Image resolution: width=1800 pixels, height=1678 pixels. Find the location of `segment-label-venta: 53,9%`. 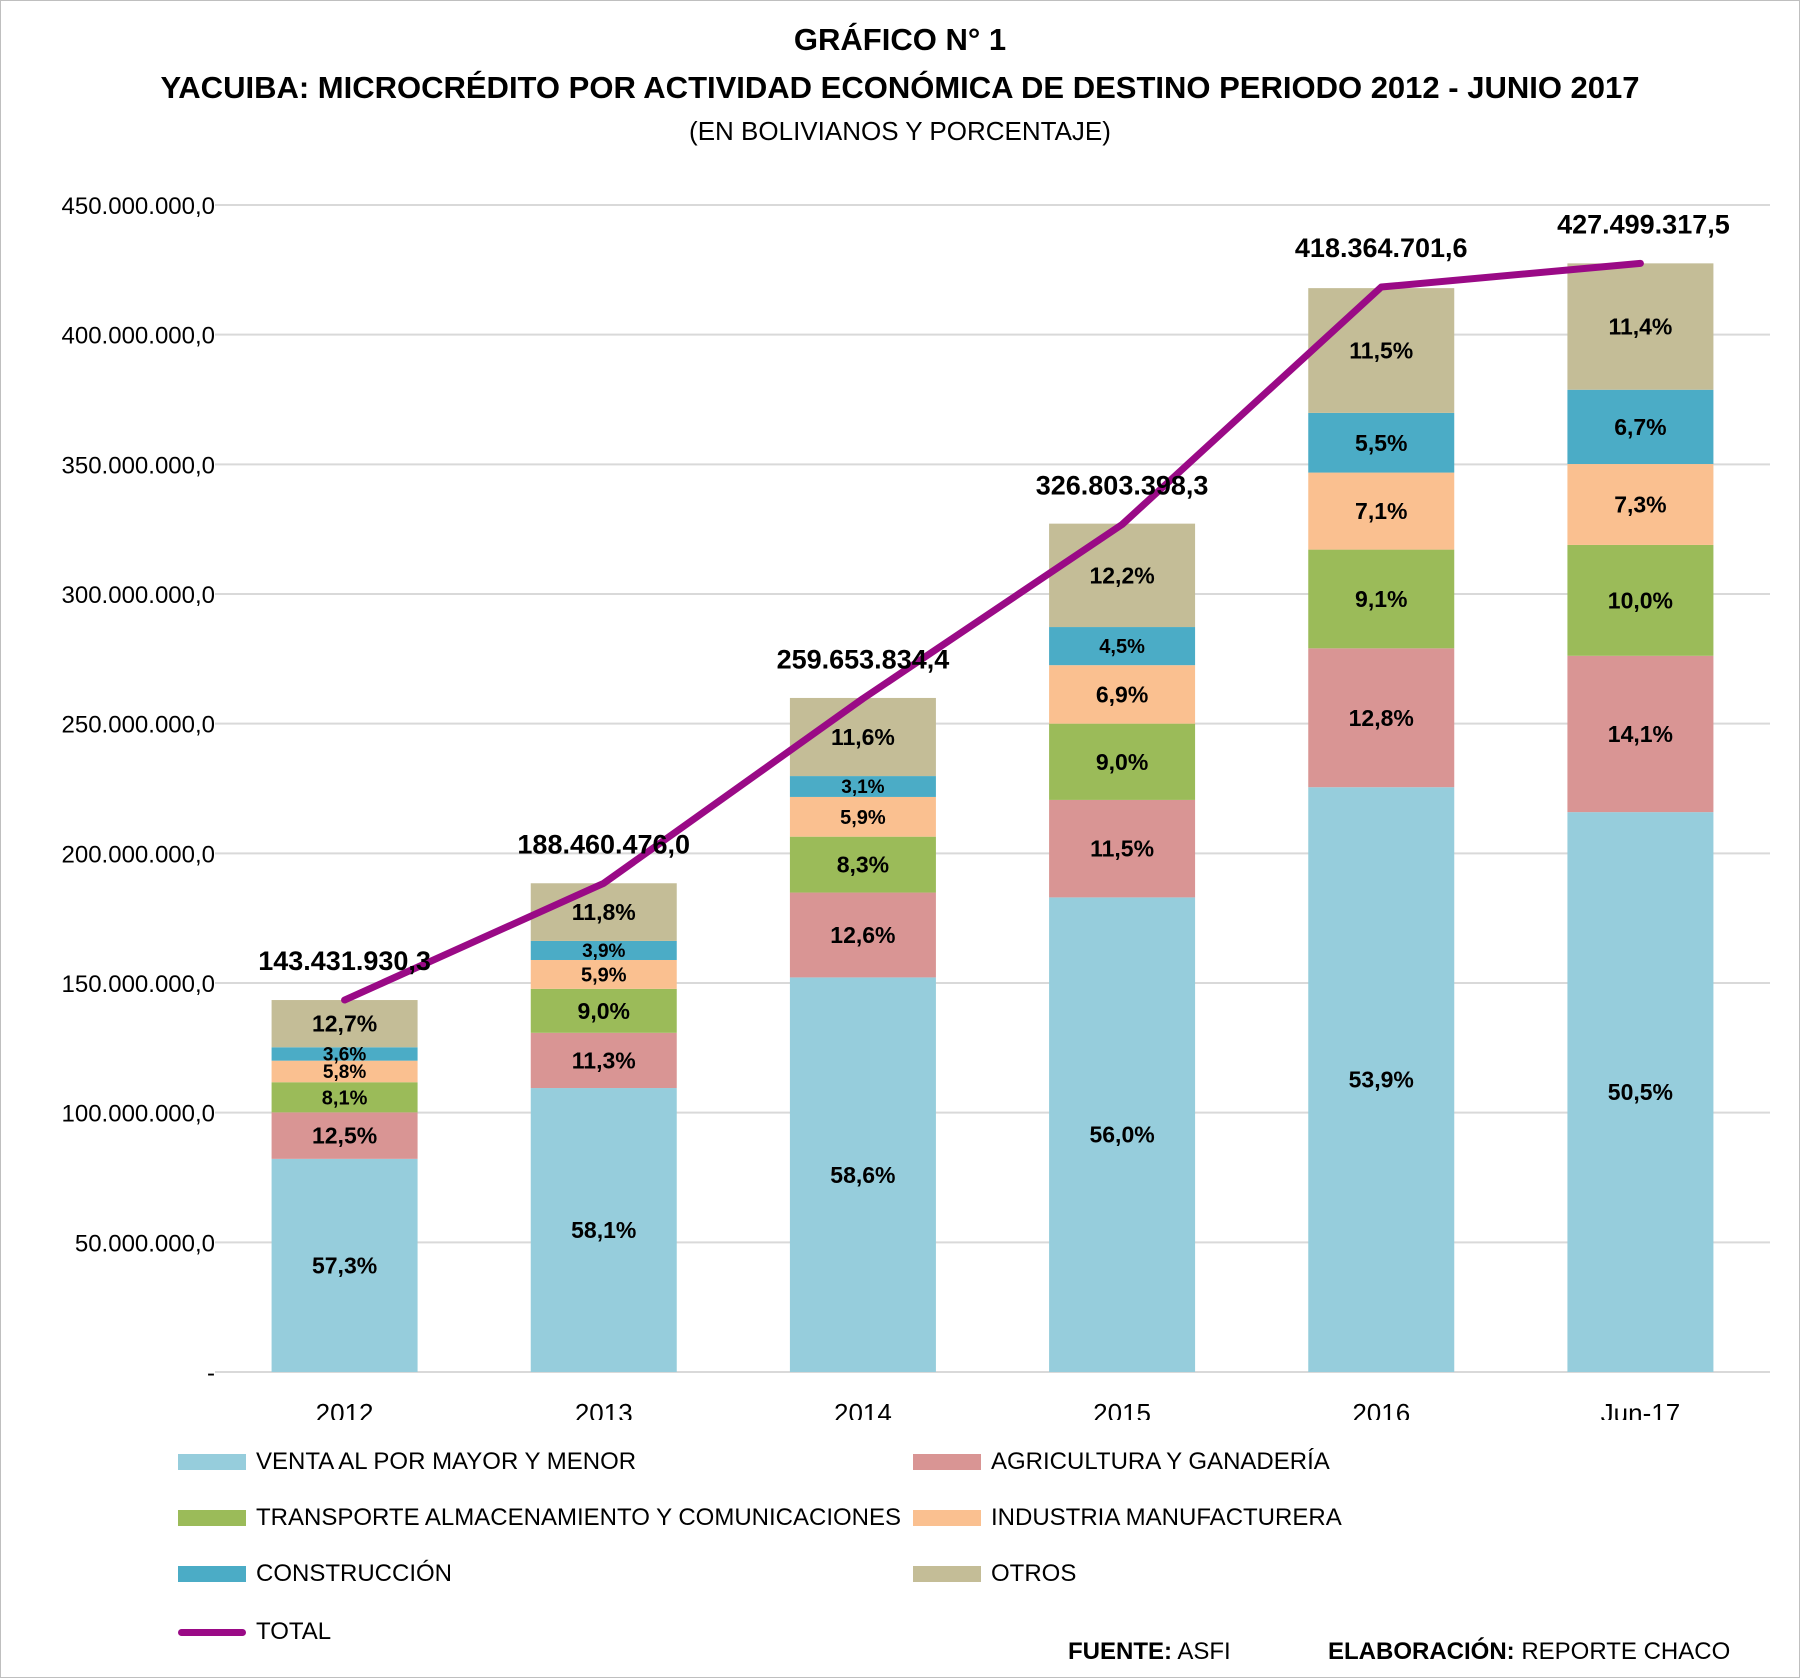

segment-label-venta: 53,9% is located at coordinates (1381, 1080).